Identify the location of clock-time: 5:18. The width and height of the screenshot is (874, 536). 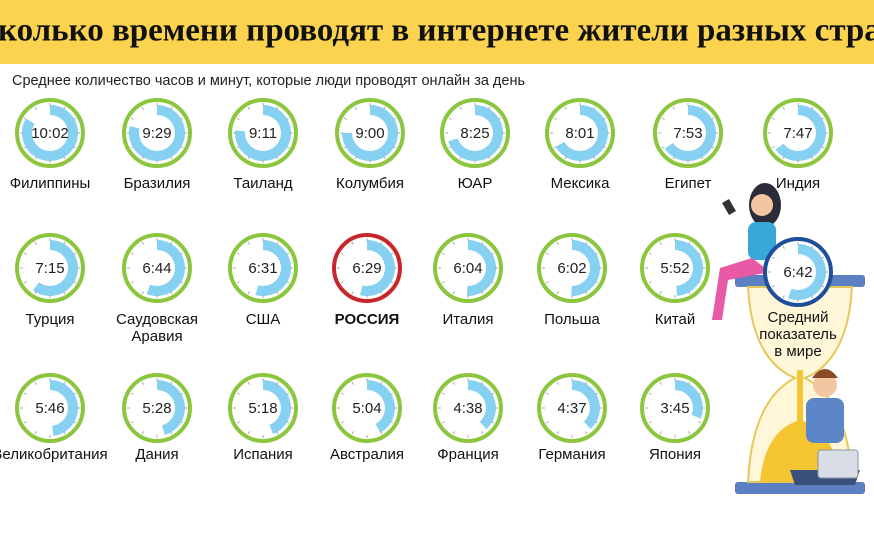
(262, 408).